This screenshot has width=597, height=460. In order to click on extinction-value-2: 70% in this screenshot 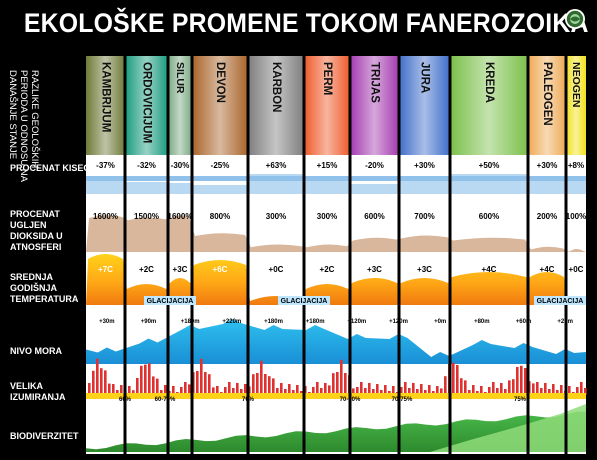, I will do `click(248, 400)`.